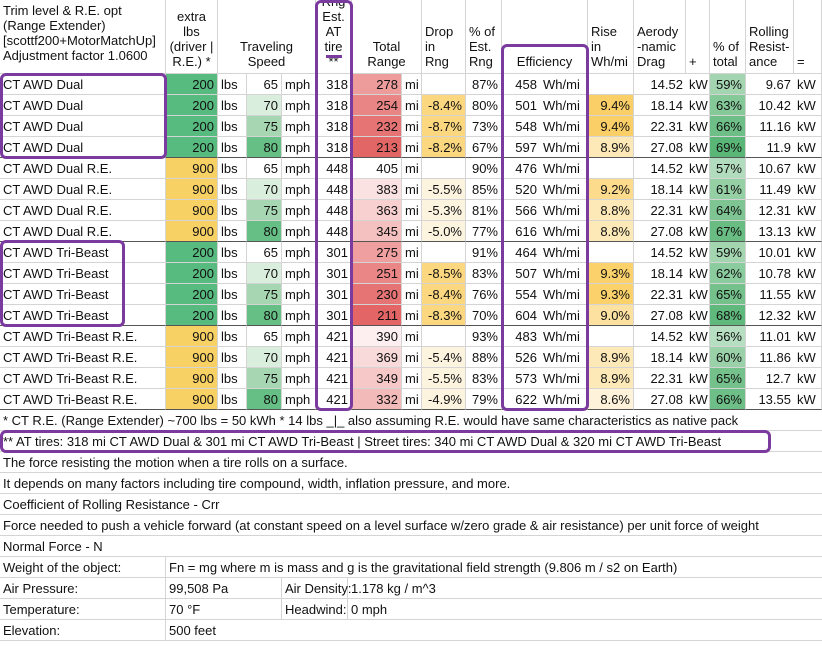  What do you see at coordinates (728, 37) in the screenshot?
I see `header-cell: % of total` at bounding box center [728, 37].